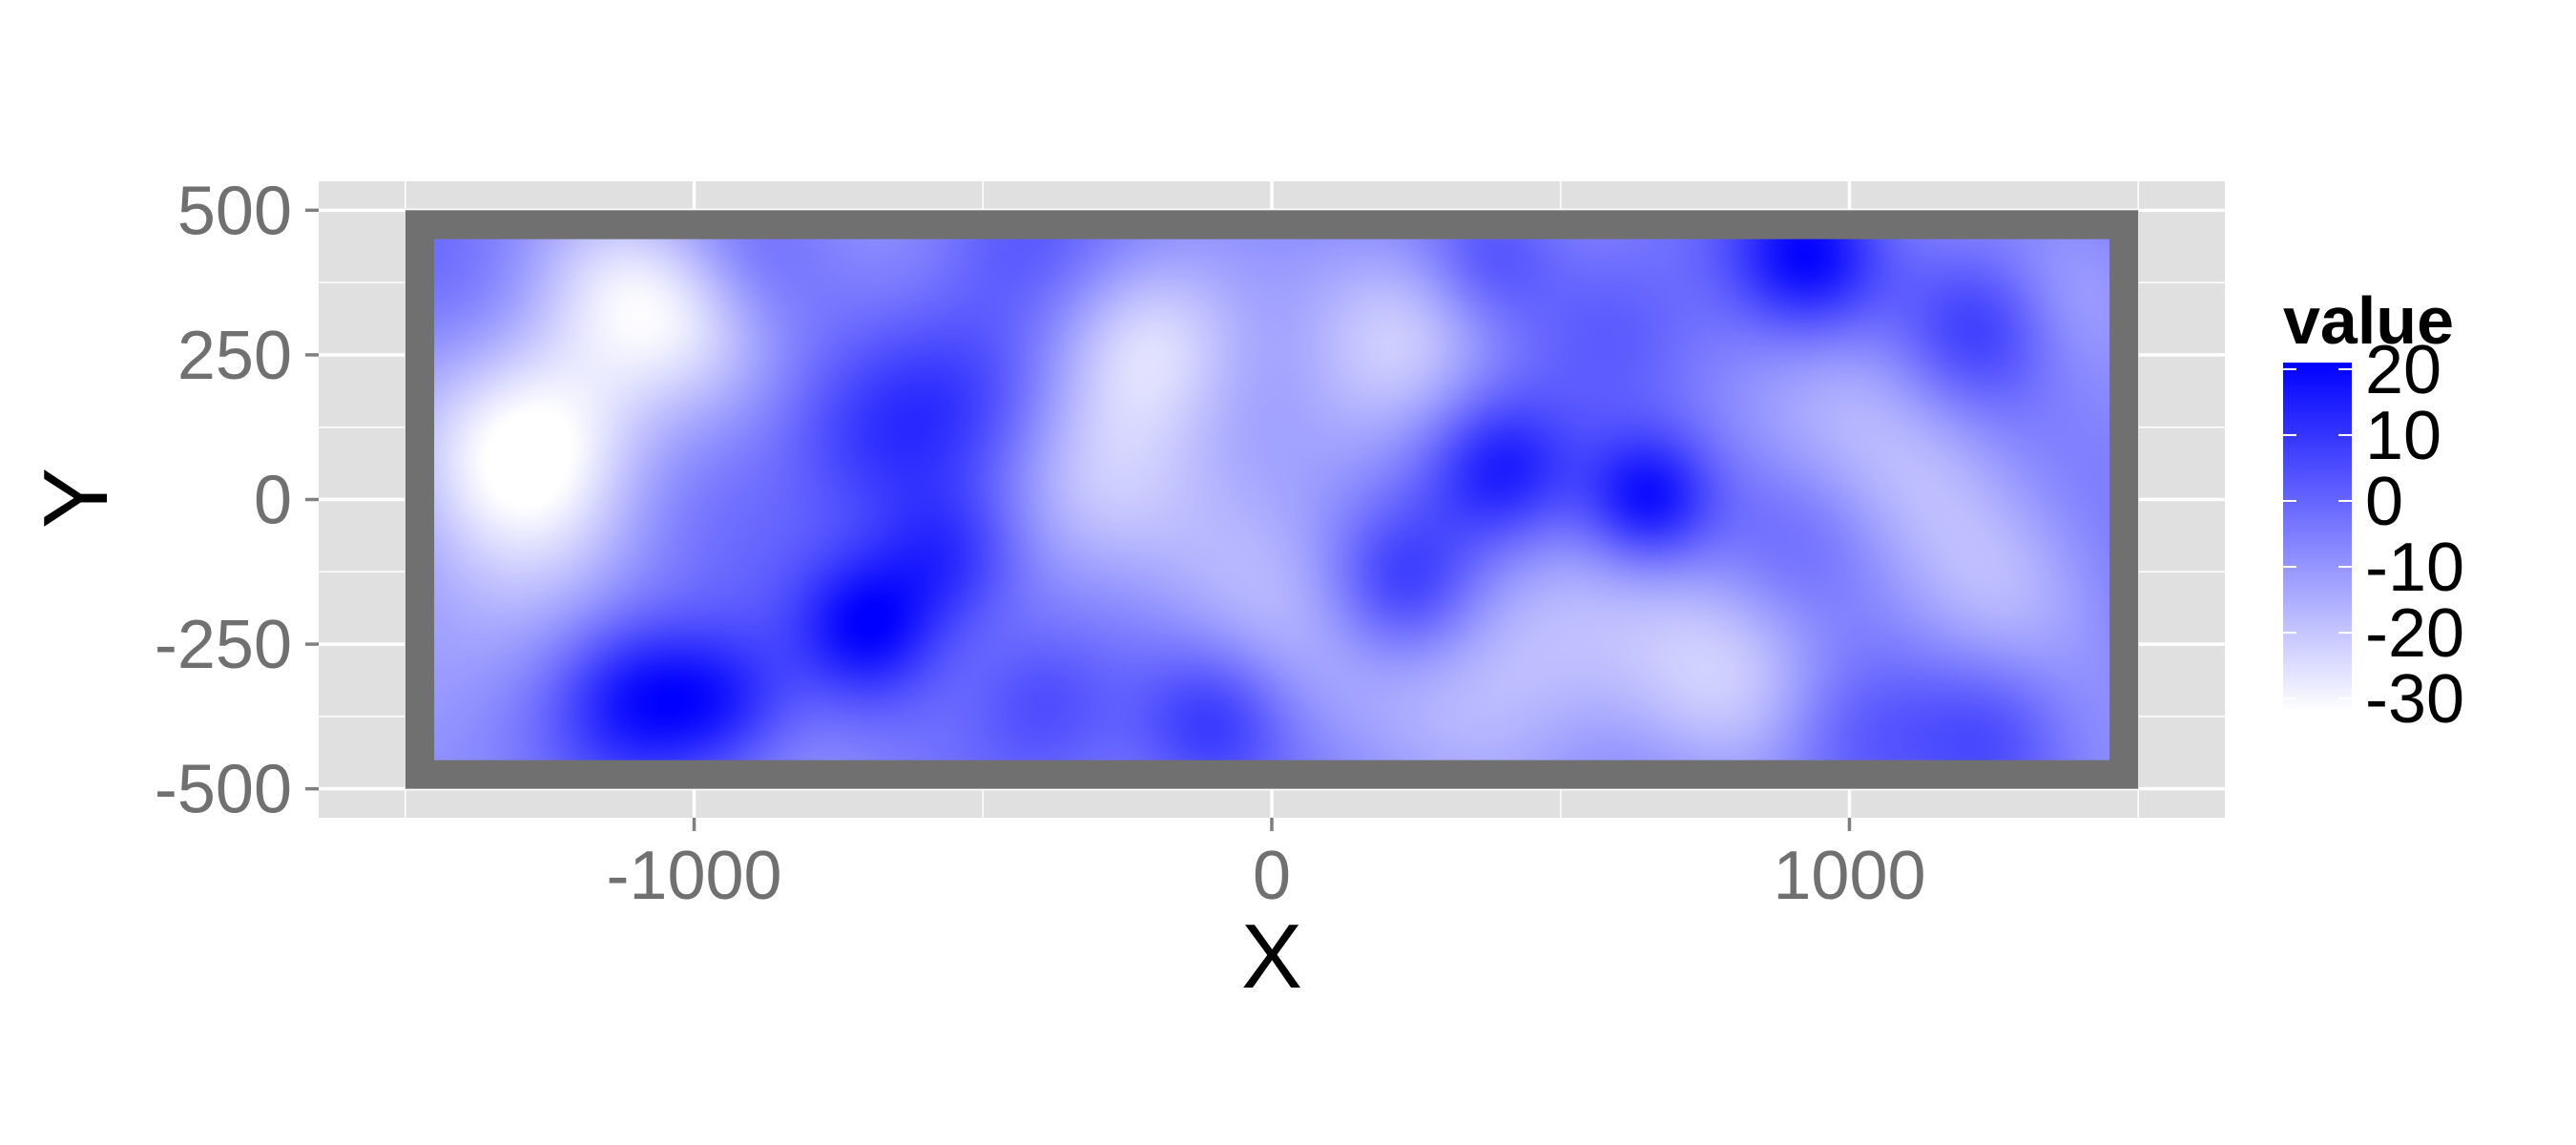 This screenshot has width=2576, height=1145. I want to click on legend-title: value, so click(2368, 321).